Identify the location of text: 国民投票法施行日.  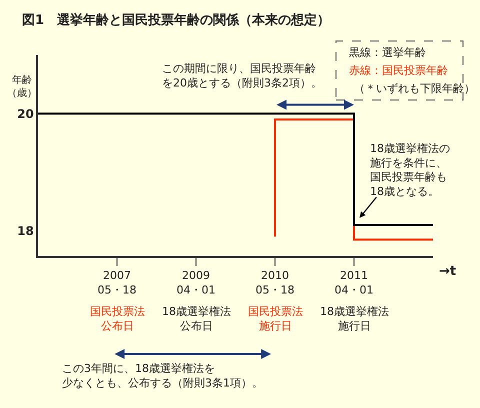
(275, 318).